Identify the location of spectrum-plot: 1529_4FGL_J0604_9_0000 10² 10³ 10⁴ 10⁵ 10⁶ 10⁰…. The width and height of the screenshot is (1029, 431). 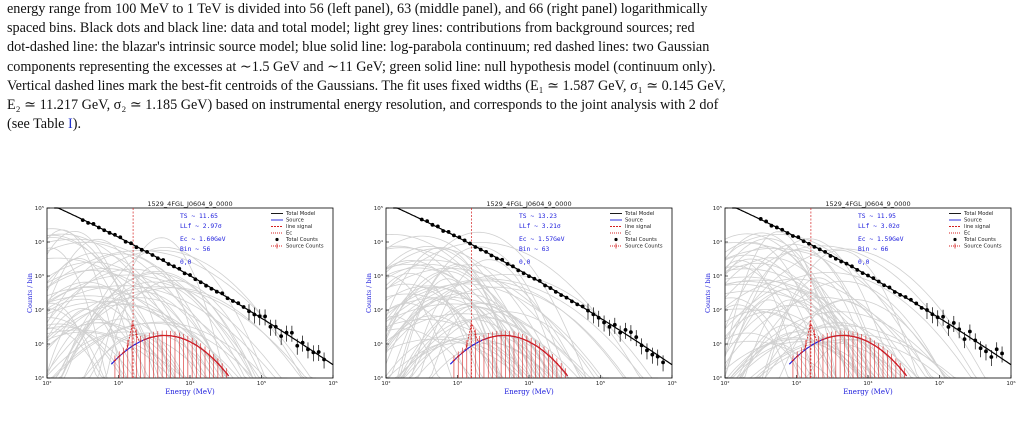
(182, 298).